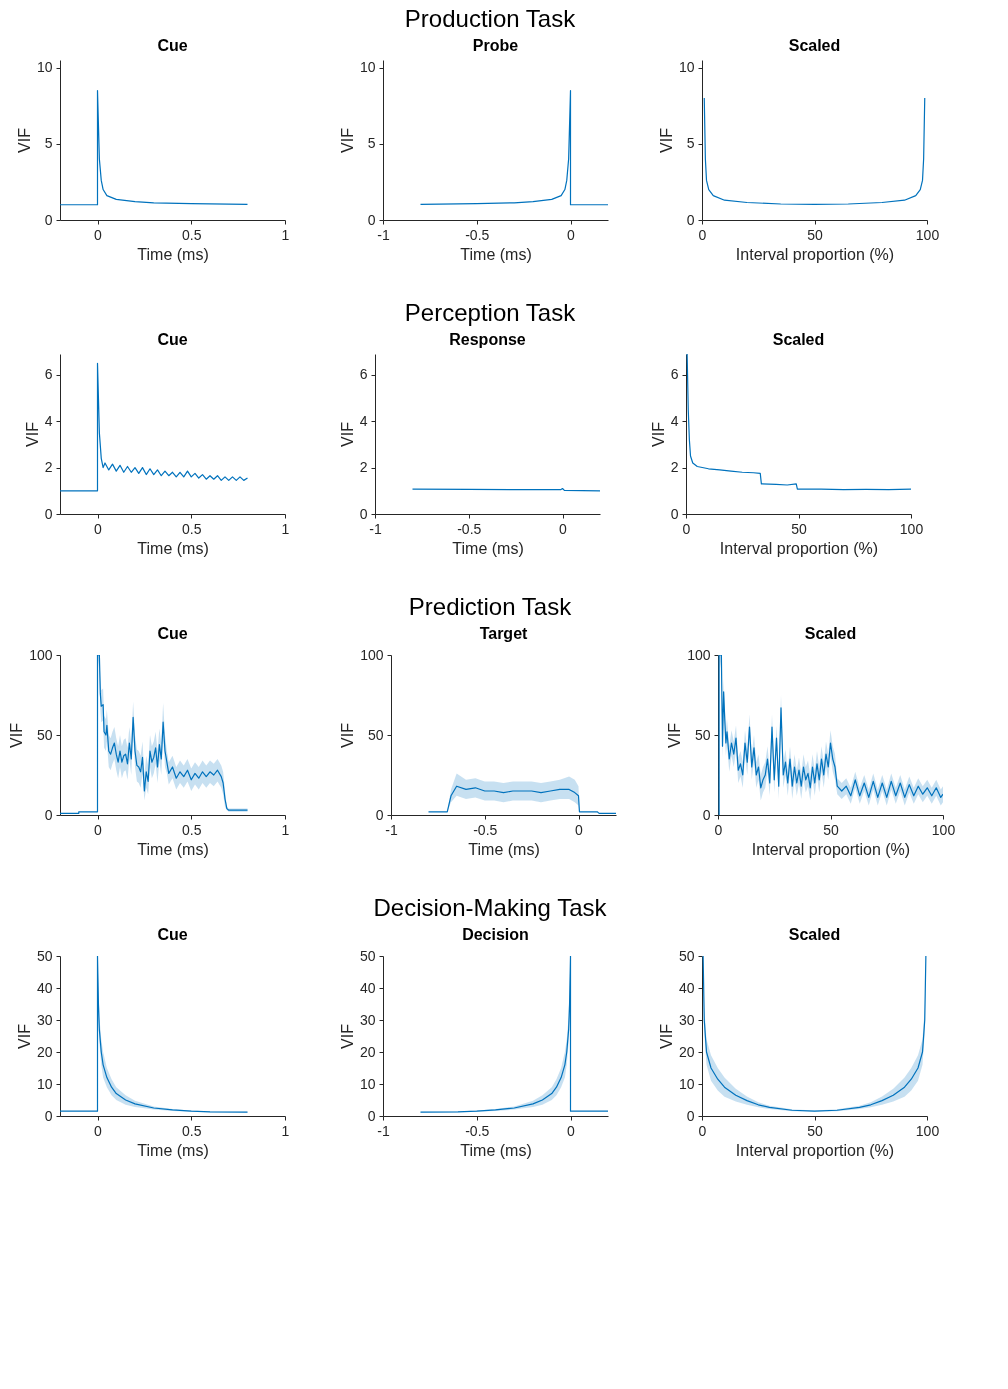 The image size is (1008, 1389). What do you see at coordinates (495, 934) in the screenshot?
I see `chart-title: Decision` at bounding box center [495, 934].